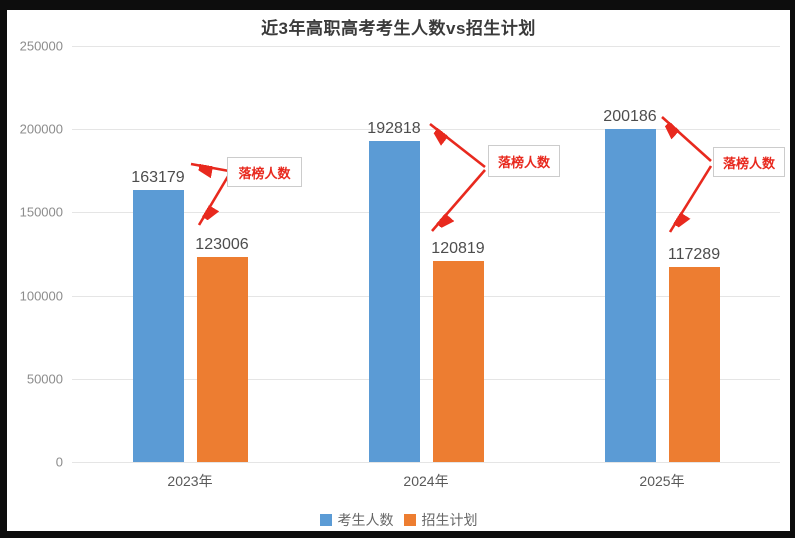  I want to click on enrollment-plan-bar-2024, so click(458, 361).